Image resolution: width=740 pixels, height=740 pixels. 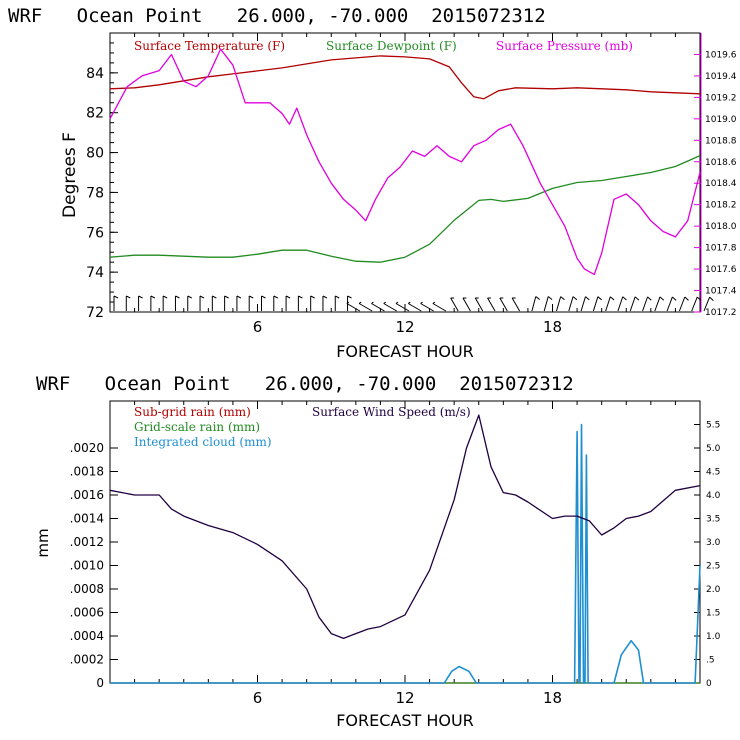 What do you see at coordinates (95, 74) in the screenshot?
I see `top-y-tick-label: 84` at bounding box center [95, 74].